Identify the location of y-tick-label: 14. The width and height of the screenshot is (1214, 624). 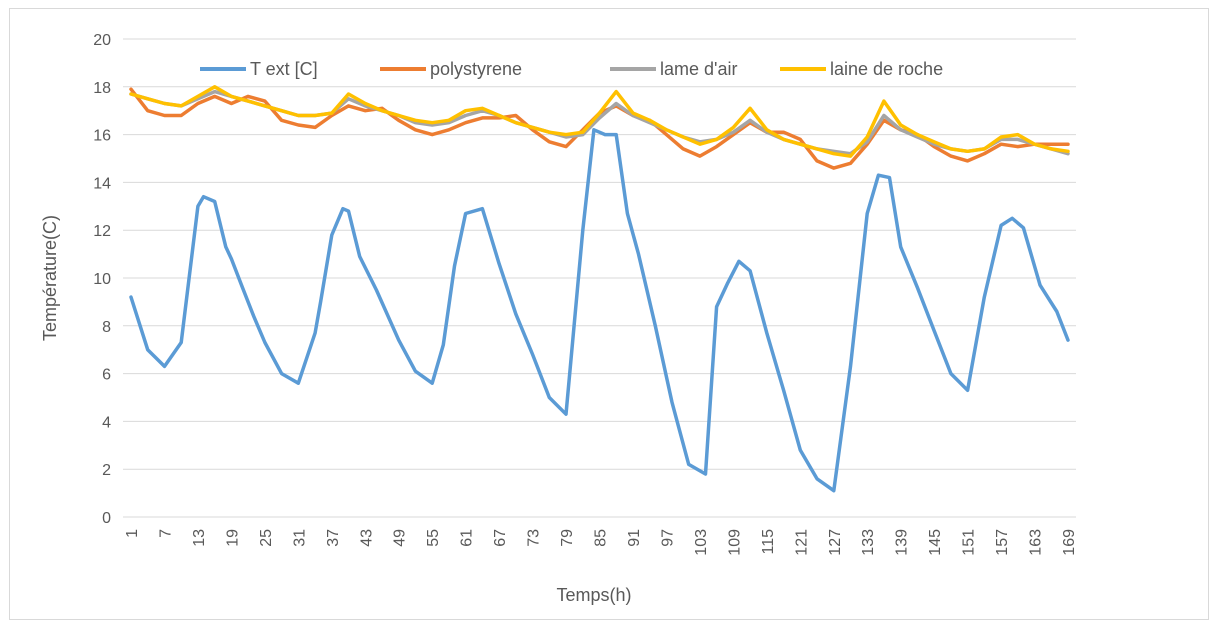
(102, 183).